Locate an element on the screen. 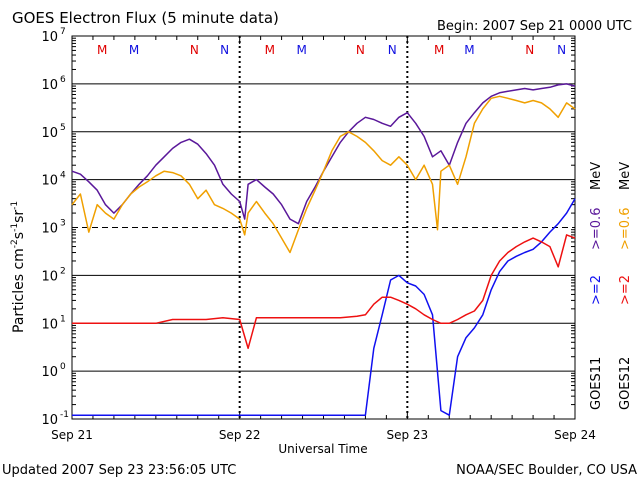  y-tick-exponent: 6 is located at coordinates (63, 80).